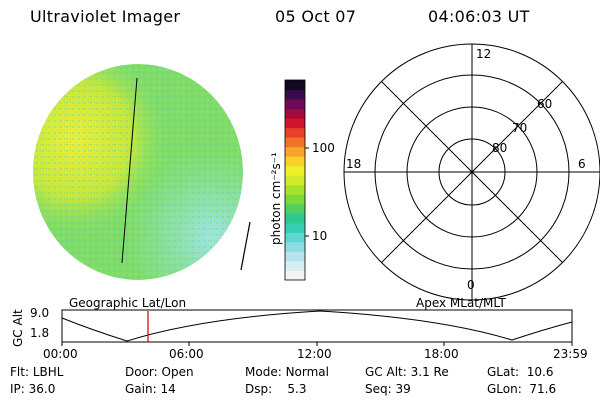  Describe the element at coordinates (545, 104) in the screenshot. I see `mlat-label-60: 60` at that location.